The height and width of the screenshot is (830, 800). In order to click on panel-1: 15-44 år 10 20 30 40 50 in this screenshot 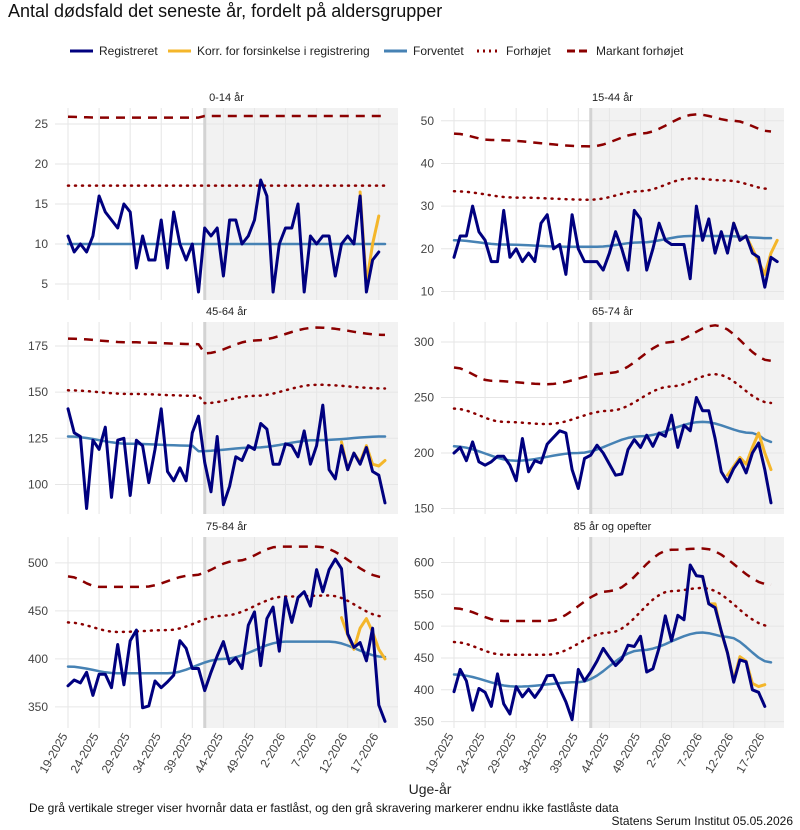, I will do `click(602, 196)`.